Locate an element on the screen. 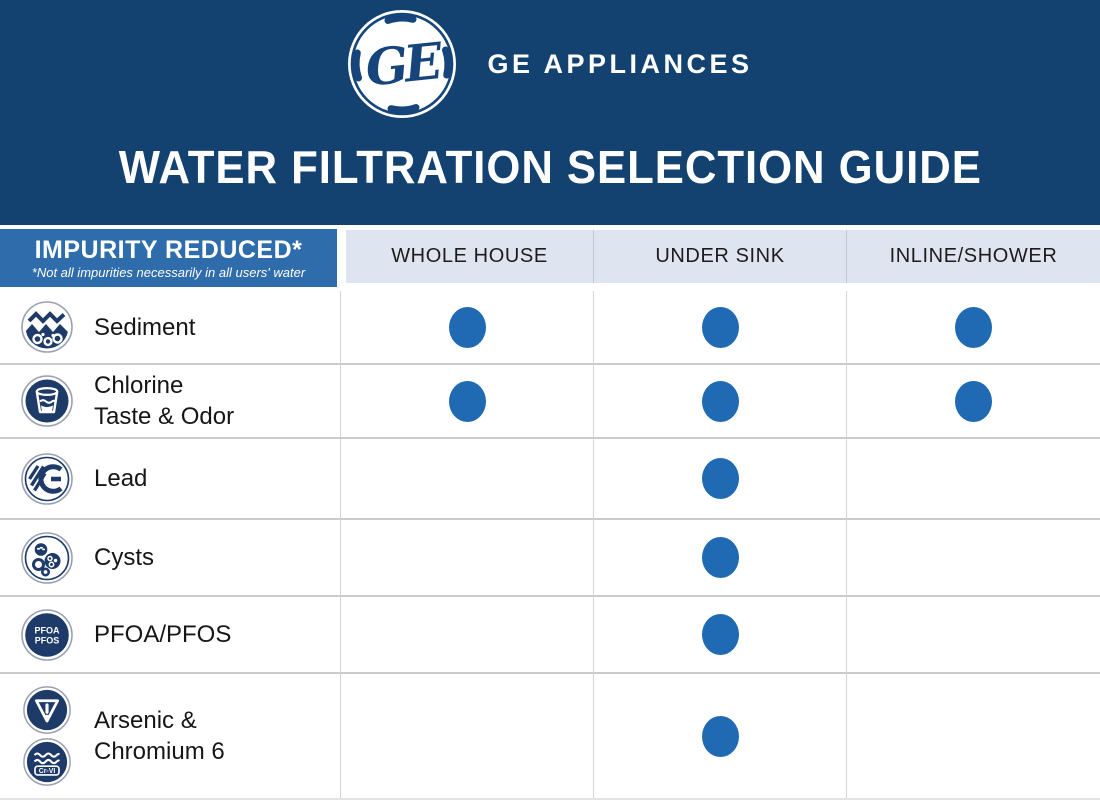 This screenshot has height=800, width=1100. impurity-label: Lead is located at coordinates (120, 478).